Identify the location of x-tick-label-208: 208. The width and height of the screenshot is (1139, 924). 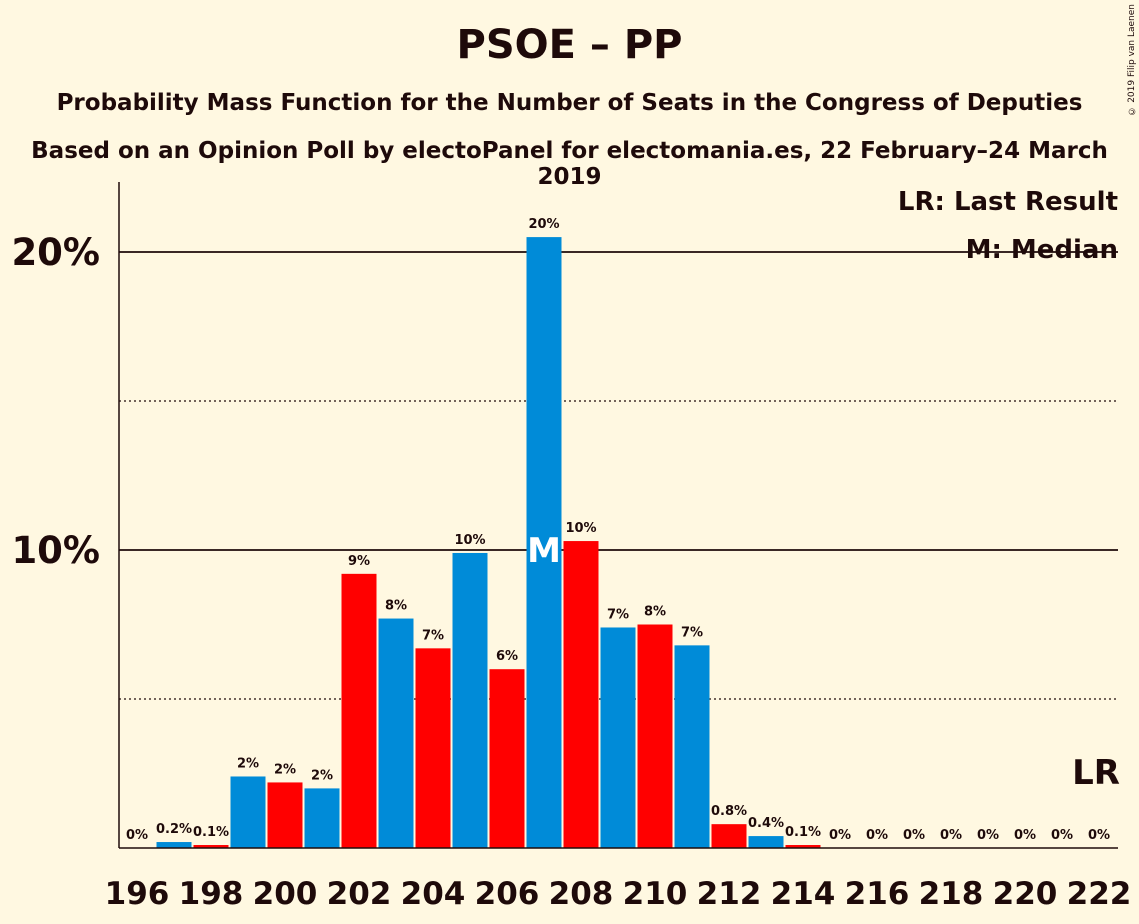
(581, 894).